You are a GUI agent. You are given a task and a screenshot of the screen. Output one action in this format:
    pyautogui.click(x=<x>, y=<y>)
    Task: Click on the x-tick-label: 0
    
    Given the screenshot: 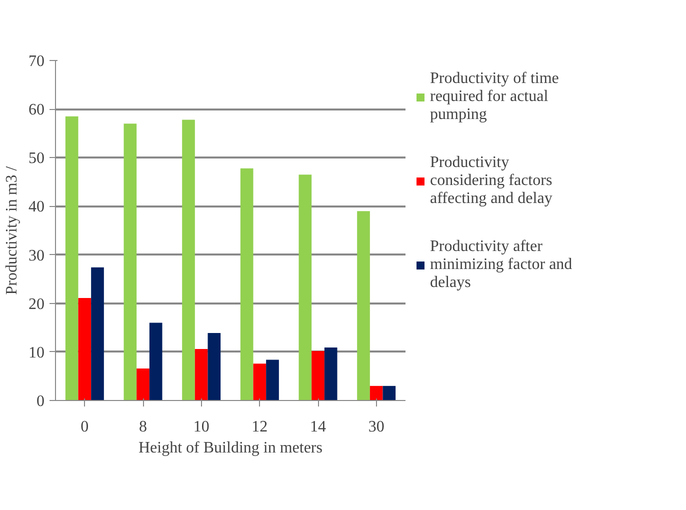 What is the action you would take?
    pyautogui.click(x=84, y=427)
    